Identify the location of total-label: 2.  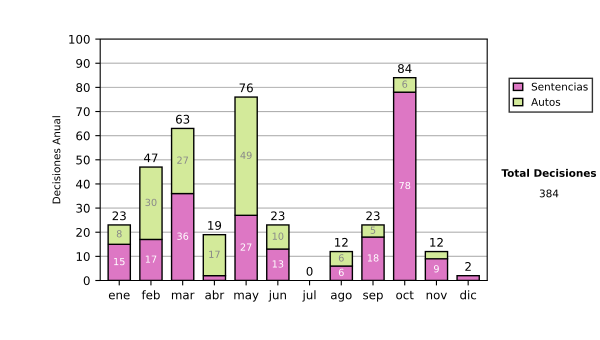
(468, 266).